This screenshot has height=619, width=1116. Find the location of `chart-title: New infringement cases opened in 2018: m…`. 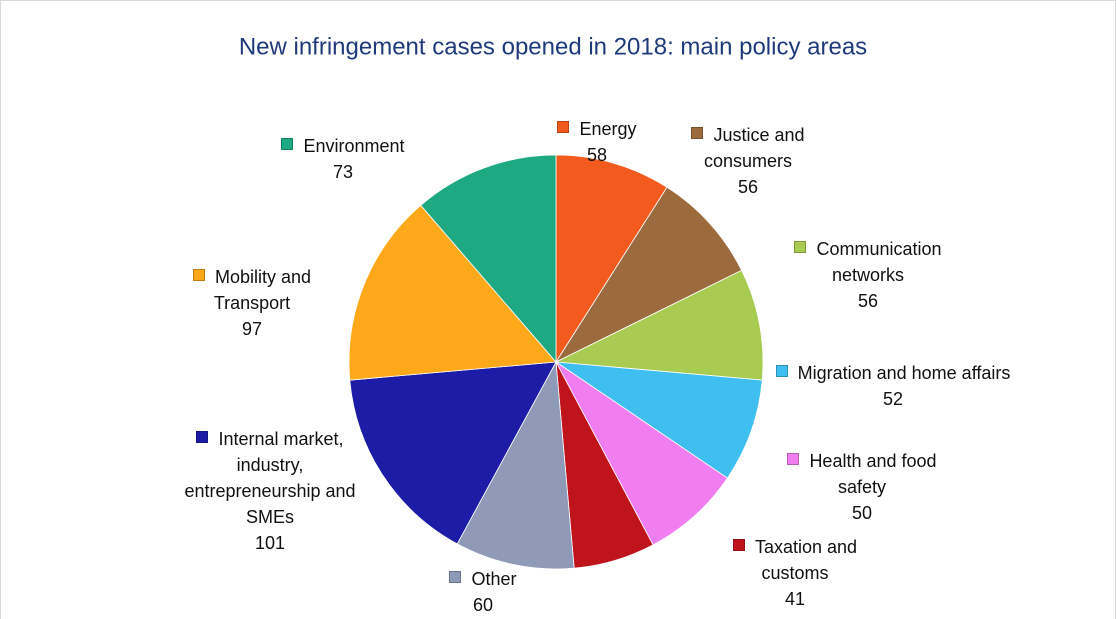

chart-title: New infringement cases opened in 2018: m… is located at coordinates (553, 46).